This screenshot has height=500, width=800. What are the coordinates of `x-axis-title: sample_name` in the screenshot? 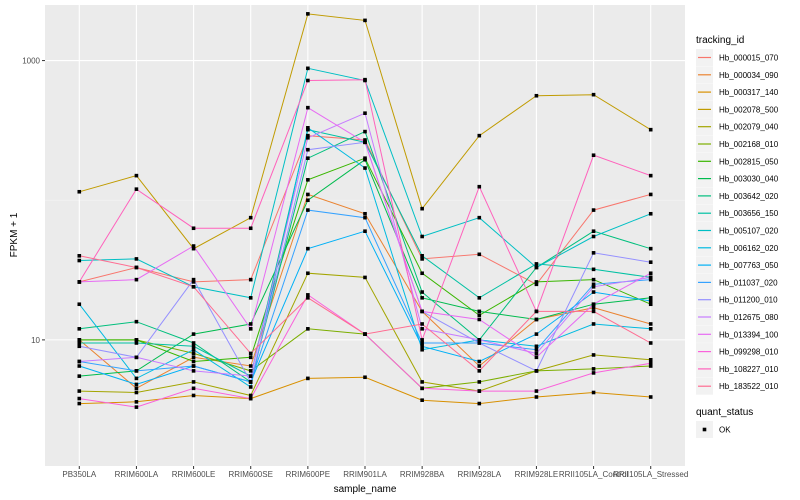 It's located at (365, 489).